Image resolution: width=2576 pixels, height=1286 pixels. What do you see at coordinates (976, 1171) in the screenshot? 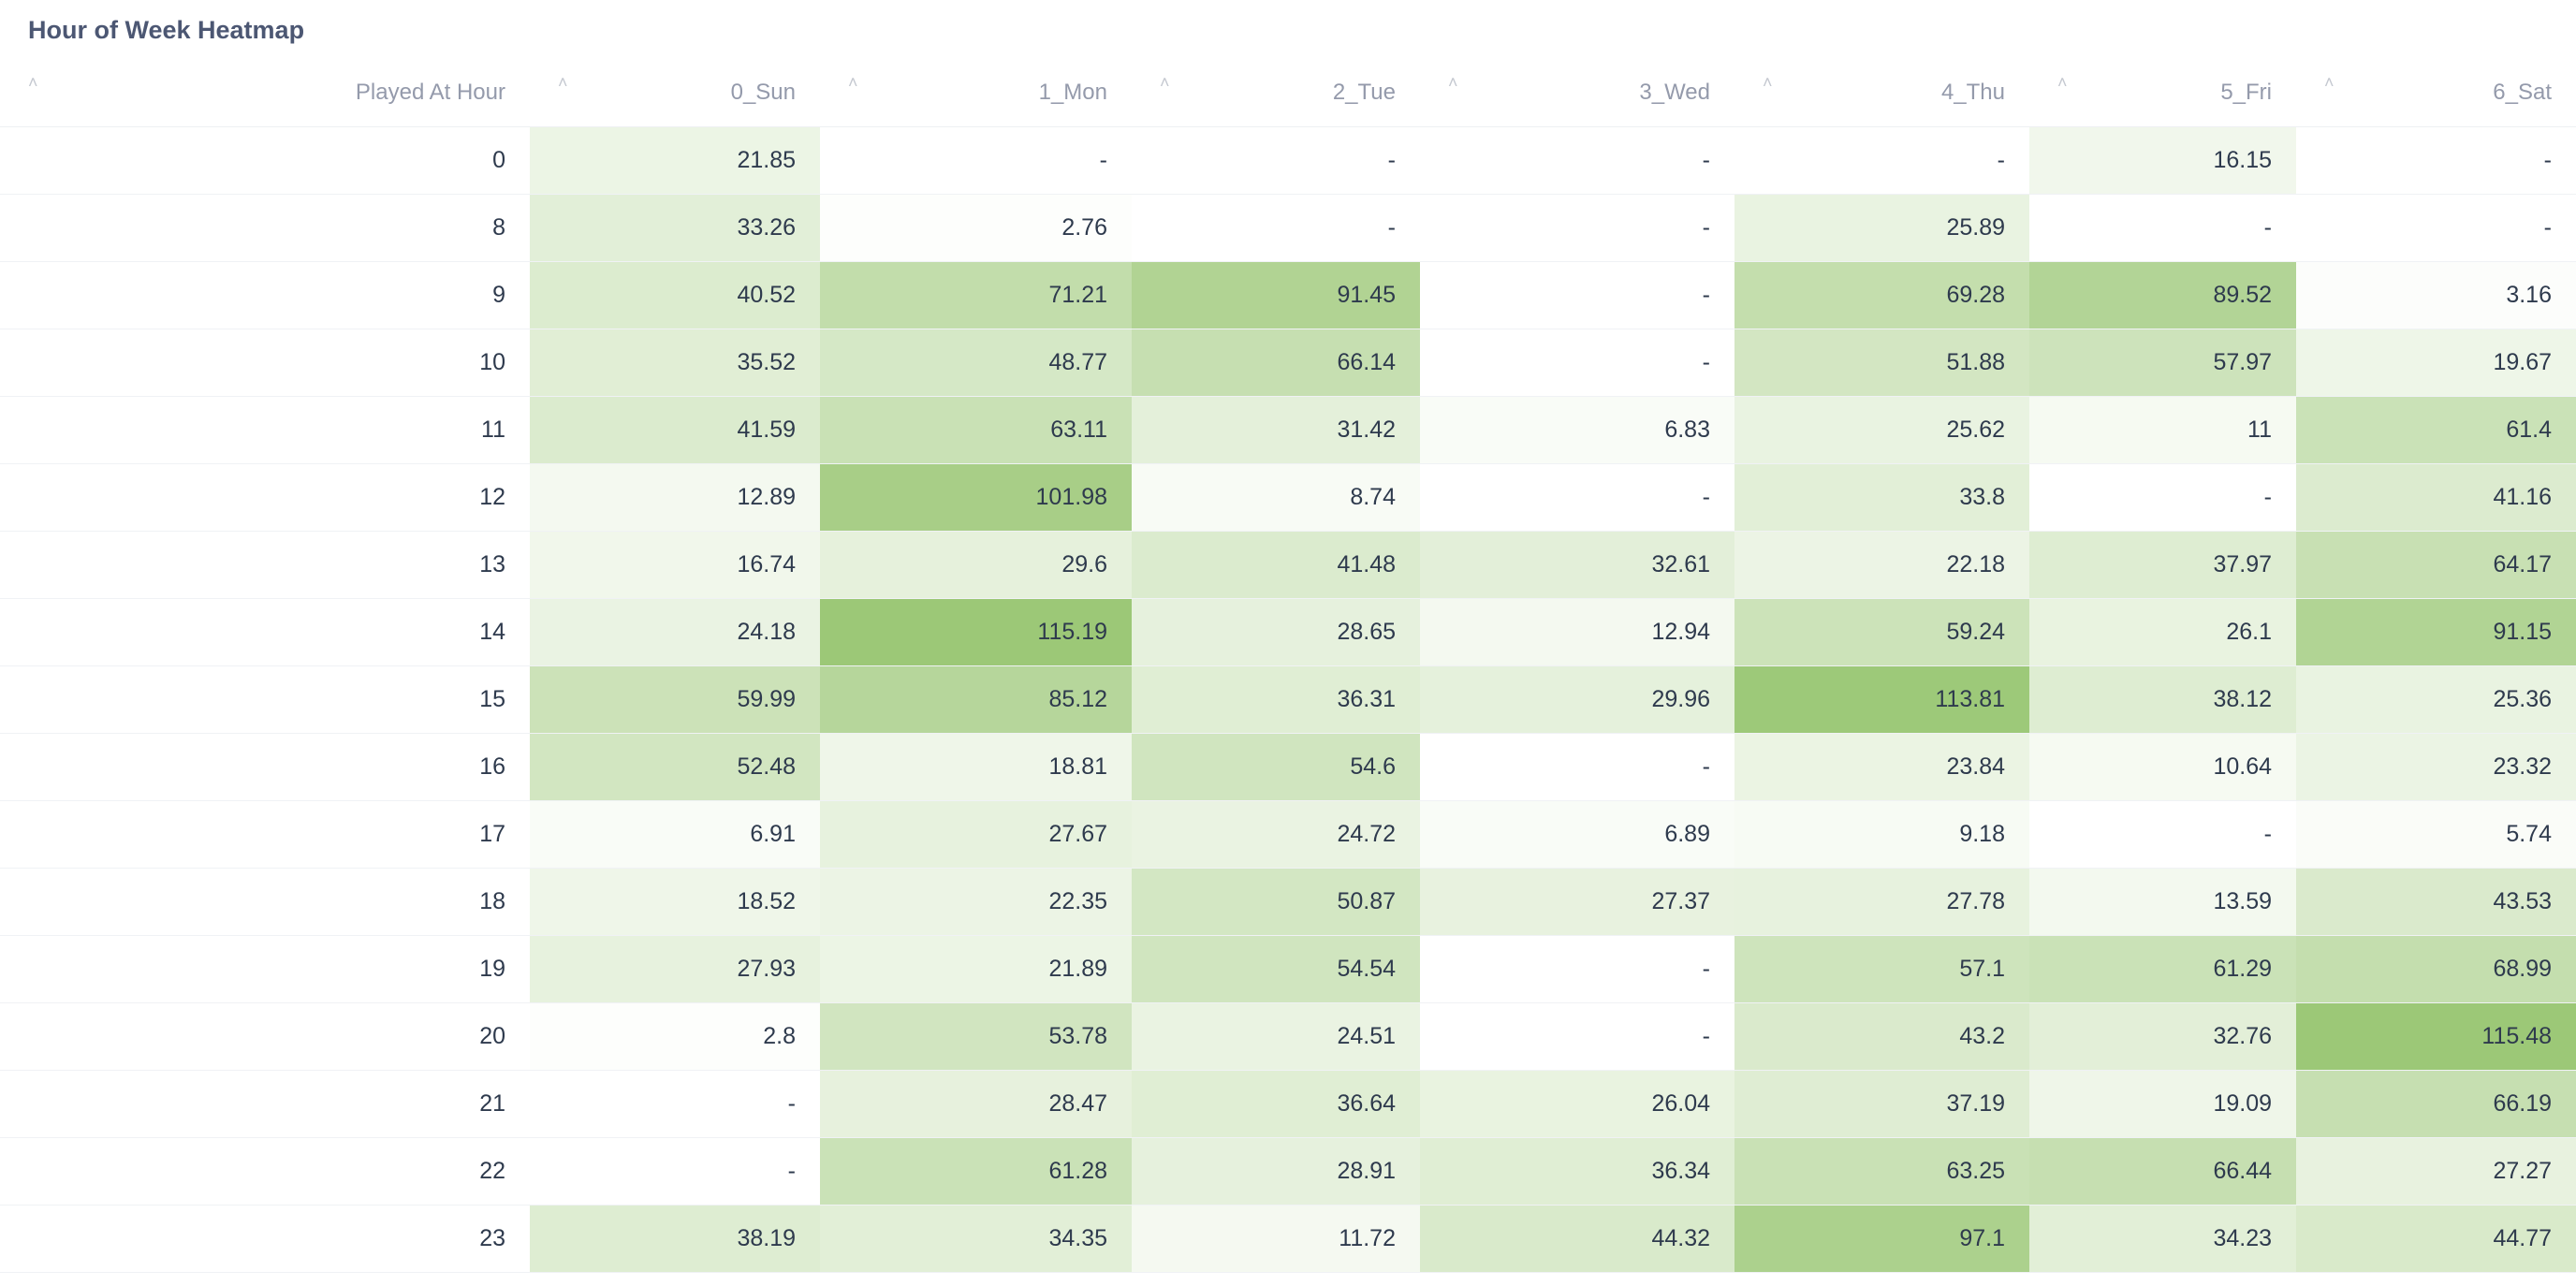
I see `heatmap-cell: 61.28` at bounding box center [976, 1171].